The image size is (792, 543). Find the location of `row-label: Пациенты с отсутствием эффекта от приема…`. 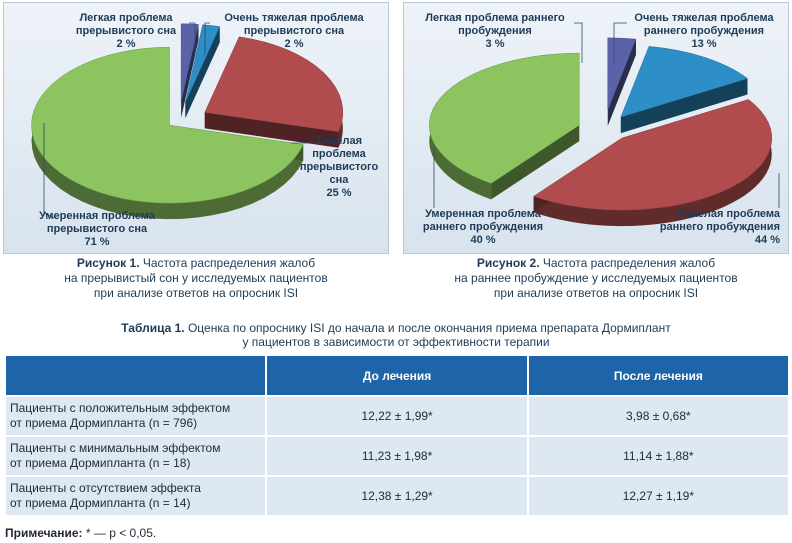

row-label: Пациенты с отсутствием эффекта от приема… is located at coordinates (135, 496).